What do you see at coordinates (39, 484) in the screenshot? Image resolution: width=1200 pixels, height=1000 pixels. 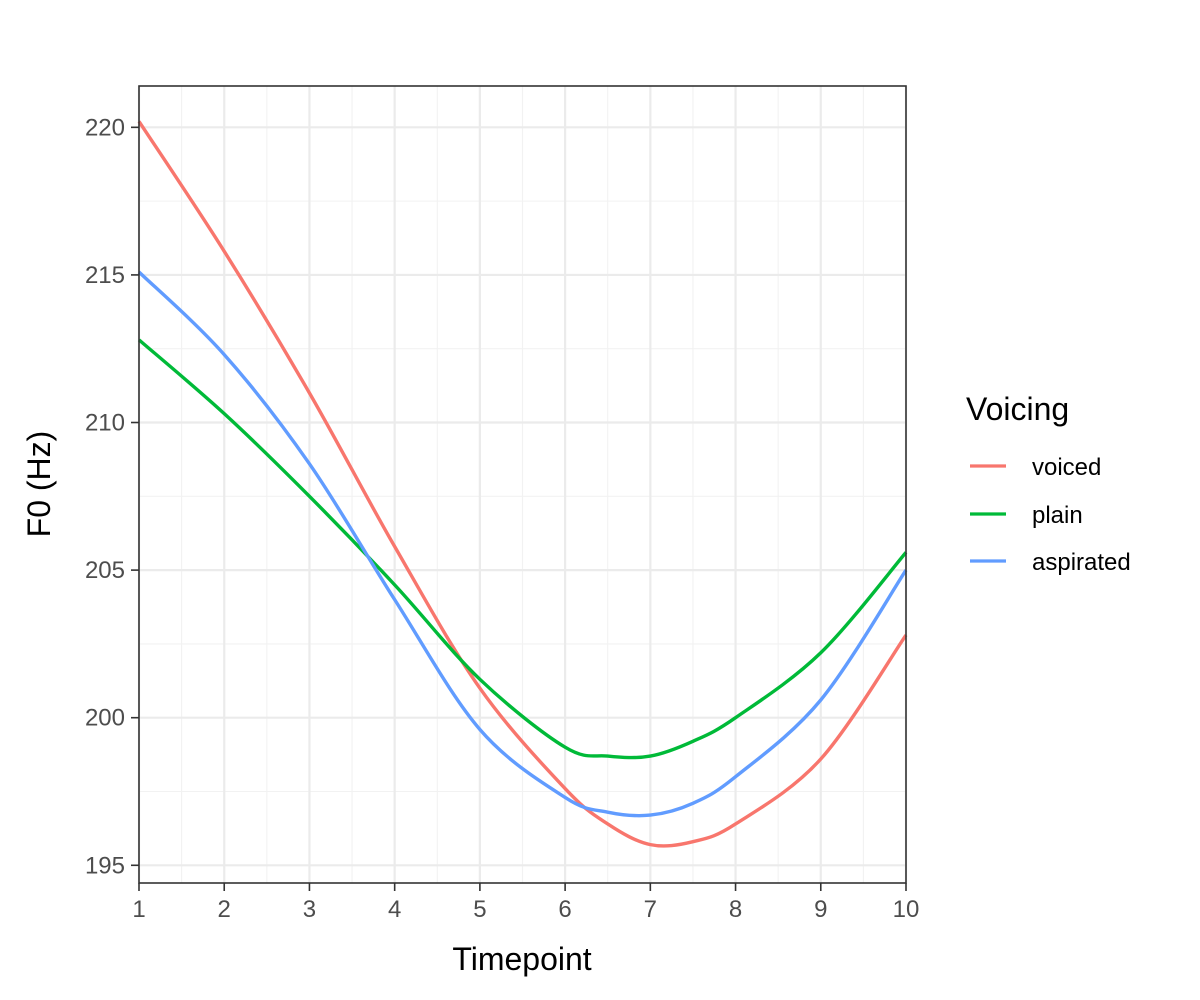 I see `y-axis-title: F0 (Hz)` at bounding box center [39, 484].